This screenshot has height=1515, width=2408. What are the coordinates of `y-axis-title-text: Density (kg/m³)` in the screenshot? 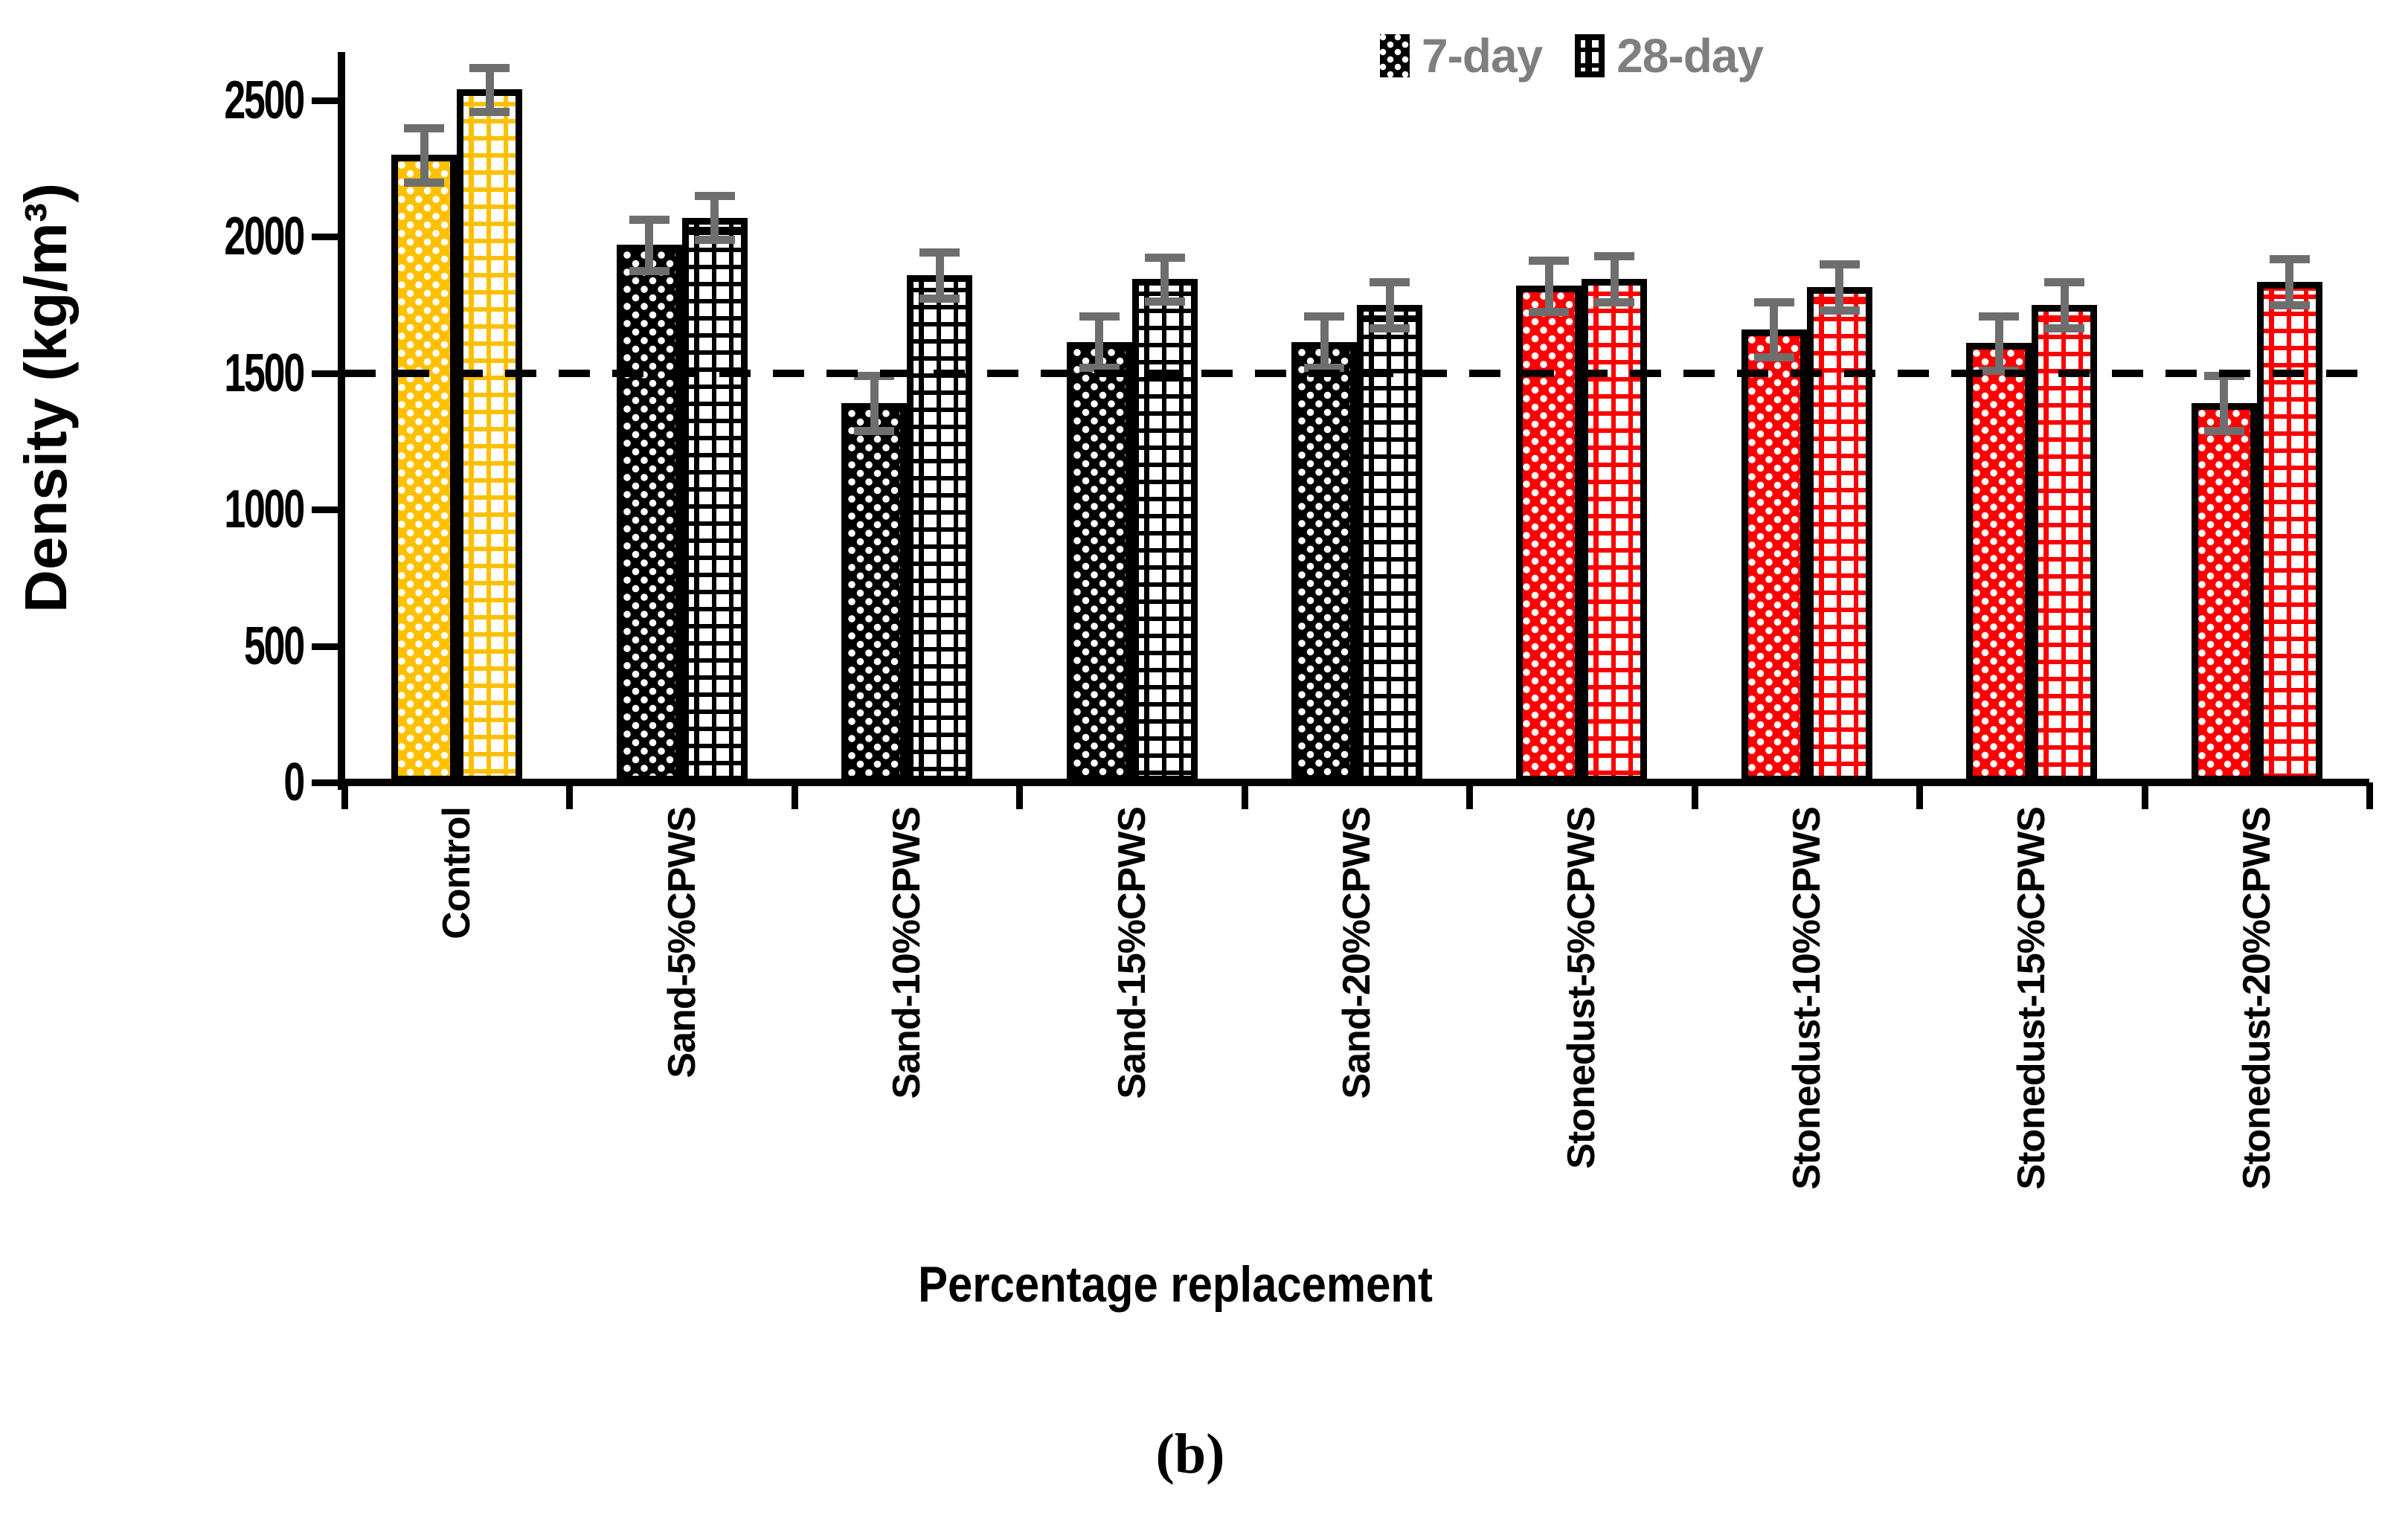 It's located at (46, 398).